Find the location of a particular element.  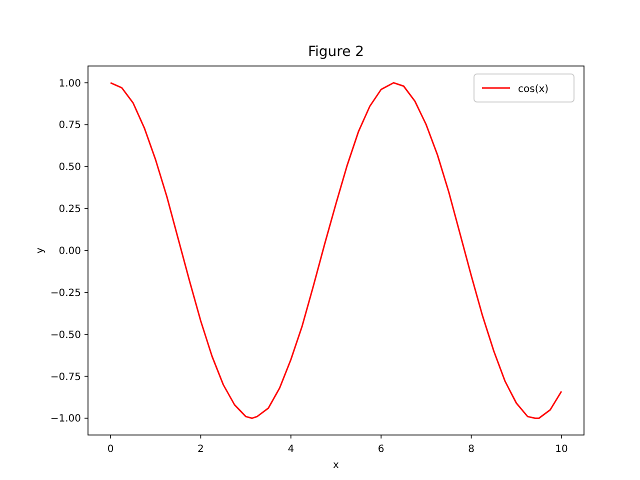

x-tick-label: 10 is located at coordinates (561, 449).